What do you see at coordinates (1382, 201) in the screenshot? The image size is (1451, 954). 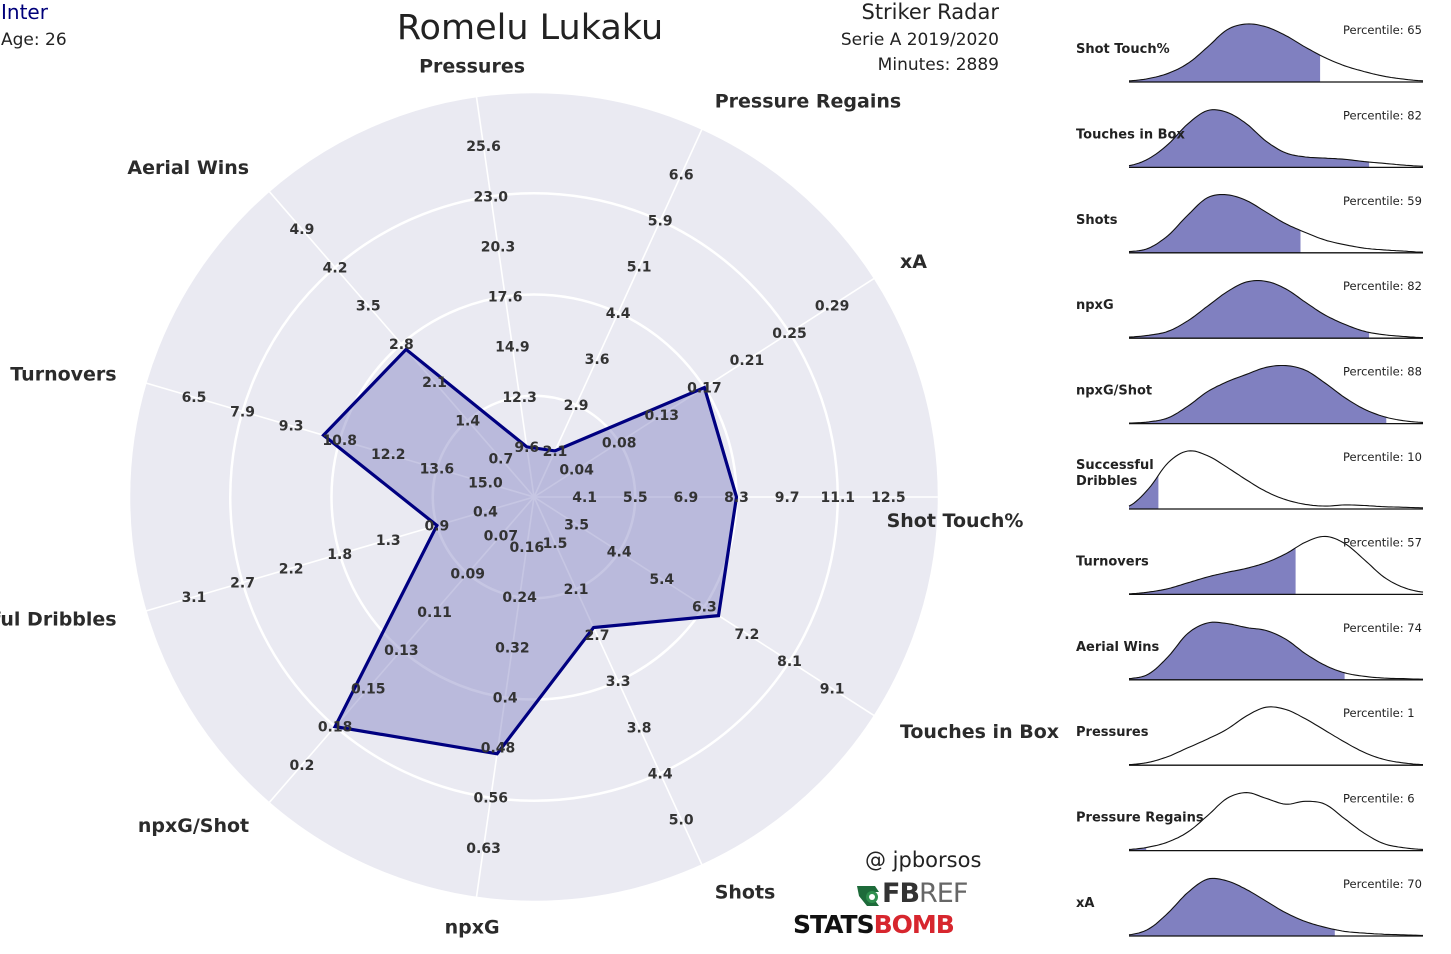 I see `percentile-label: Percentile: 59` at bounding box center [1382, 201].